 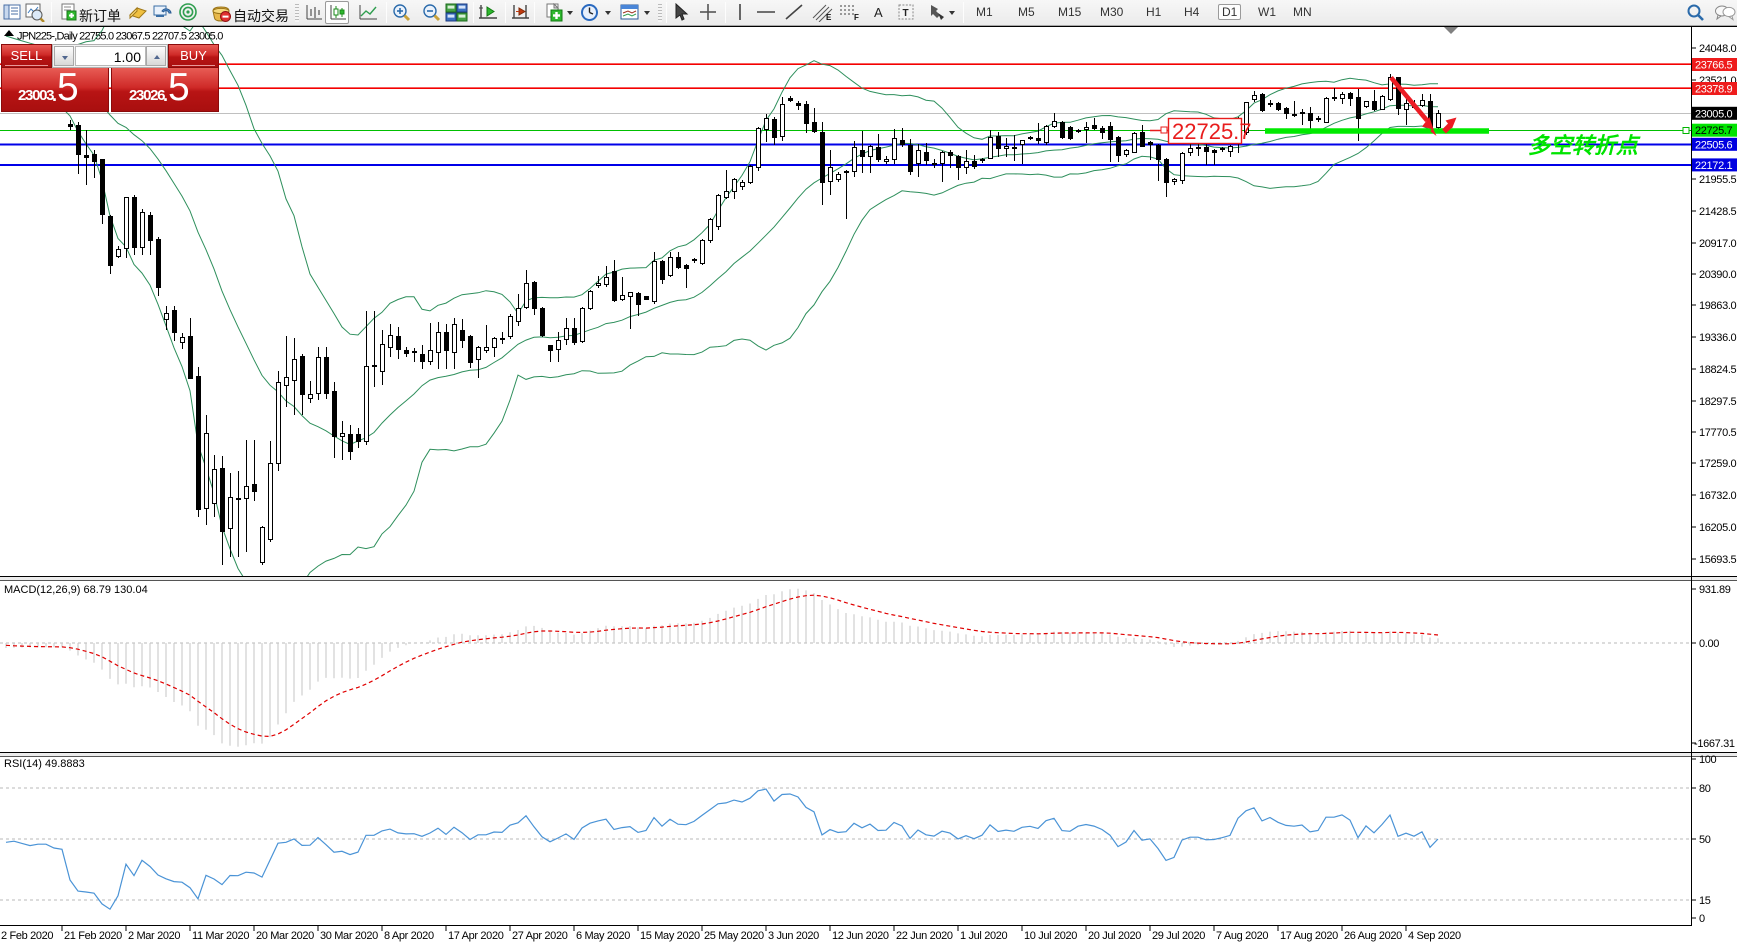 I want to click on svg-text: 17259.0, so click(x=1718, y=464).